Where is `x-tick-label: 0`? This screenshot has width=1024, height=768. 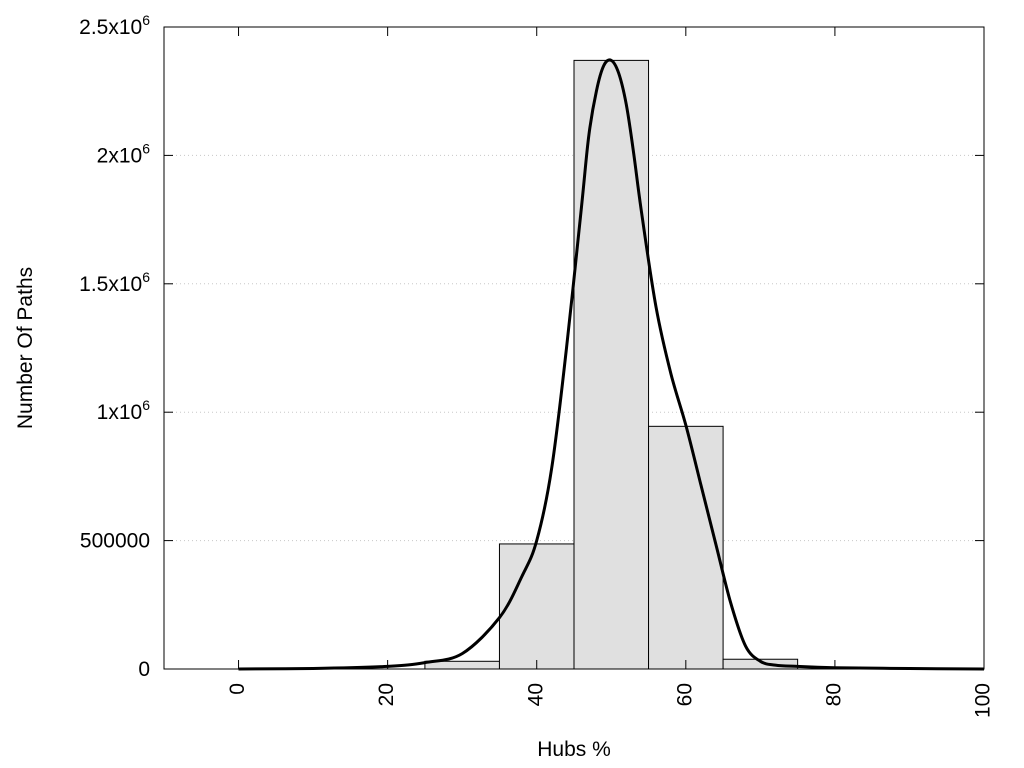
x-tick-label: 0 is located at coordinates (237, 689).